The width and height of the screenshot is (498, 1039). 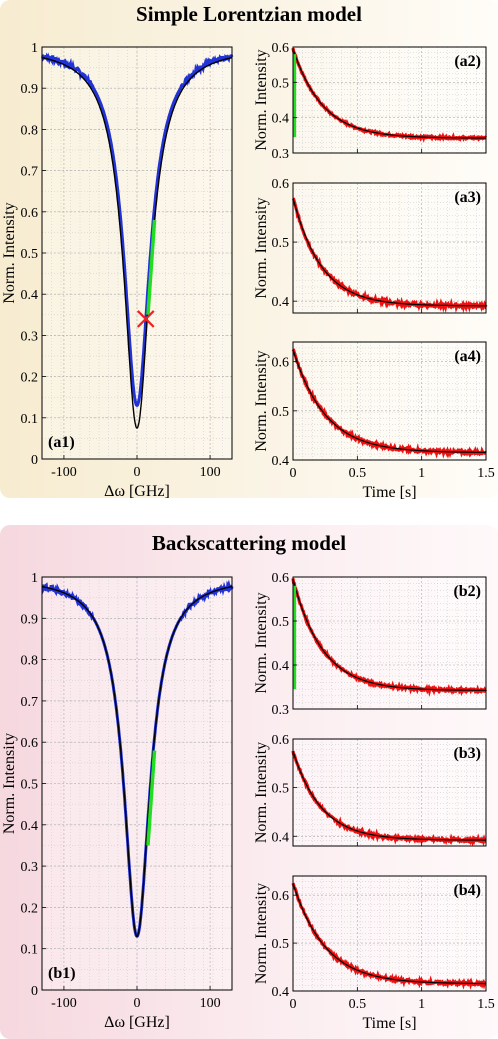 I want to click on x-axis-label-b1: Δω [GHz], so click(x=137, y=1022).